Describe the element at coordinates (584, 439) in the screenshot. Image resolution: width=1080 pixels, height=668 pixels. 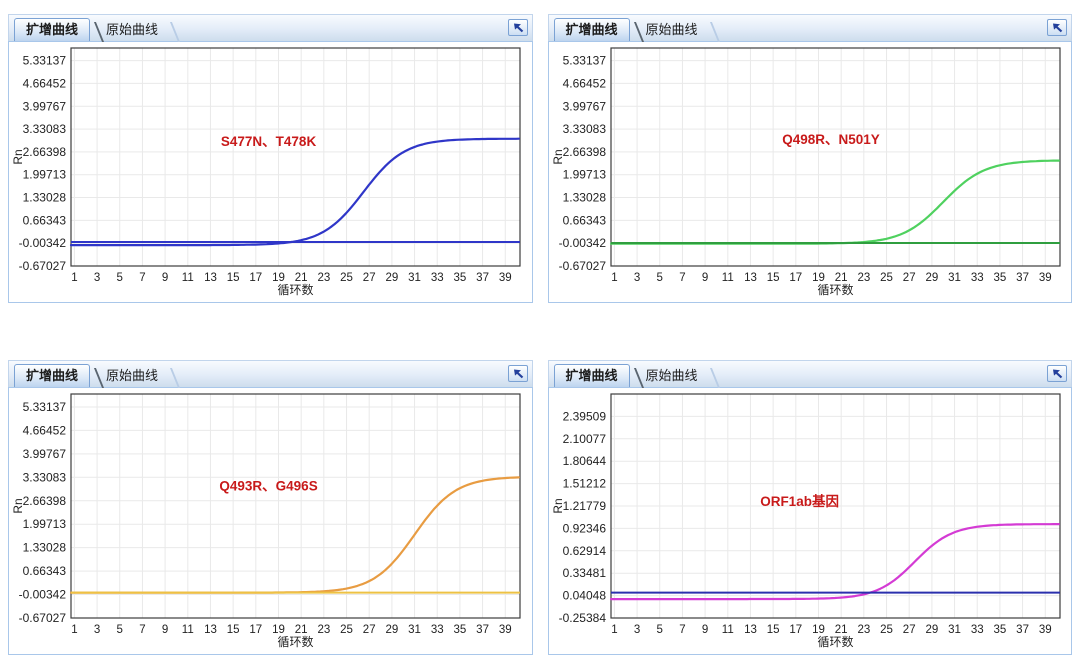
I see `y-tick-label: 2.10077` at that location.